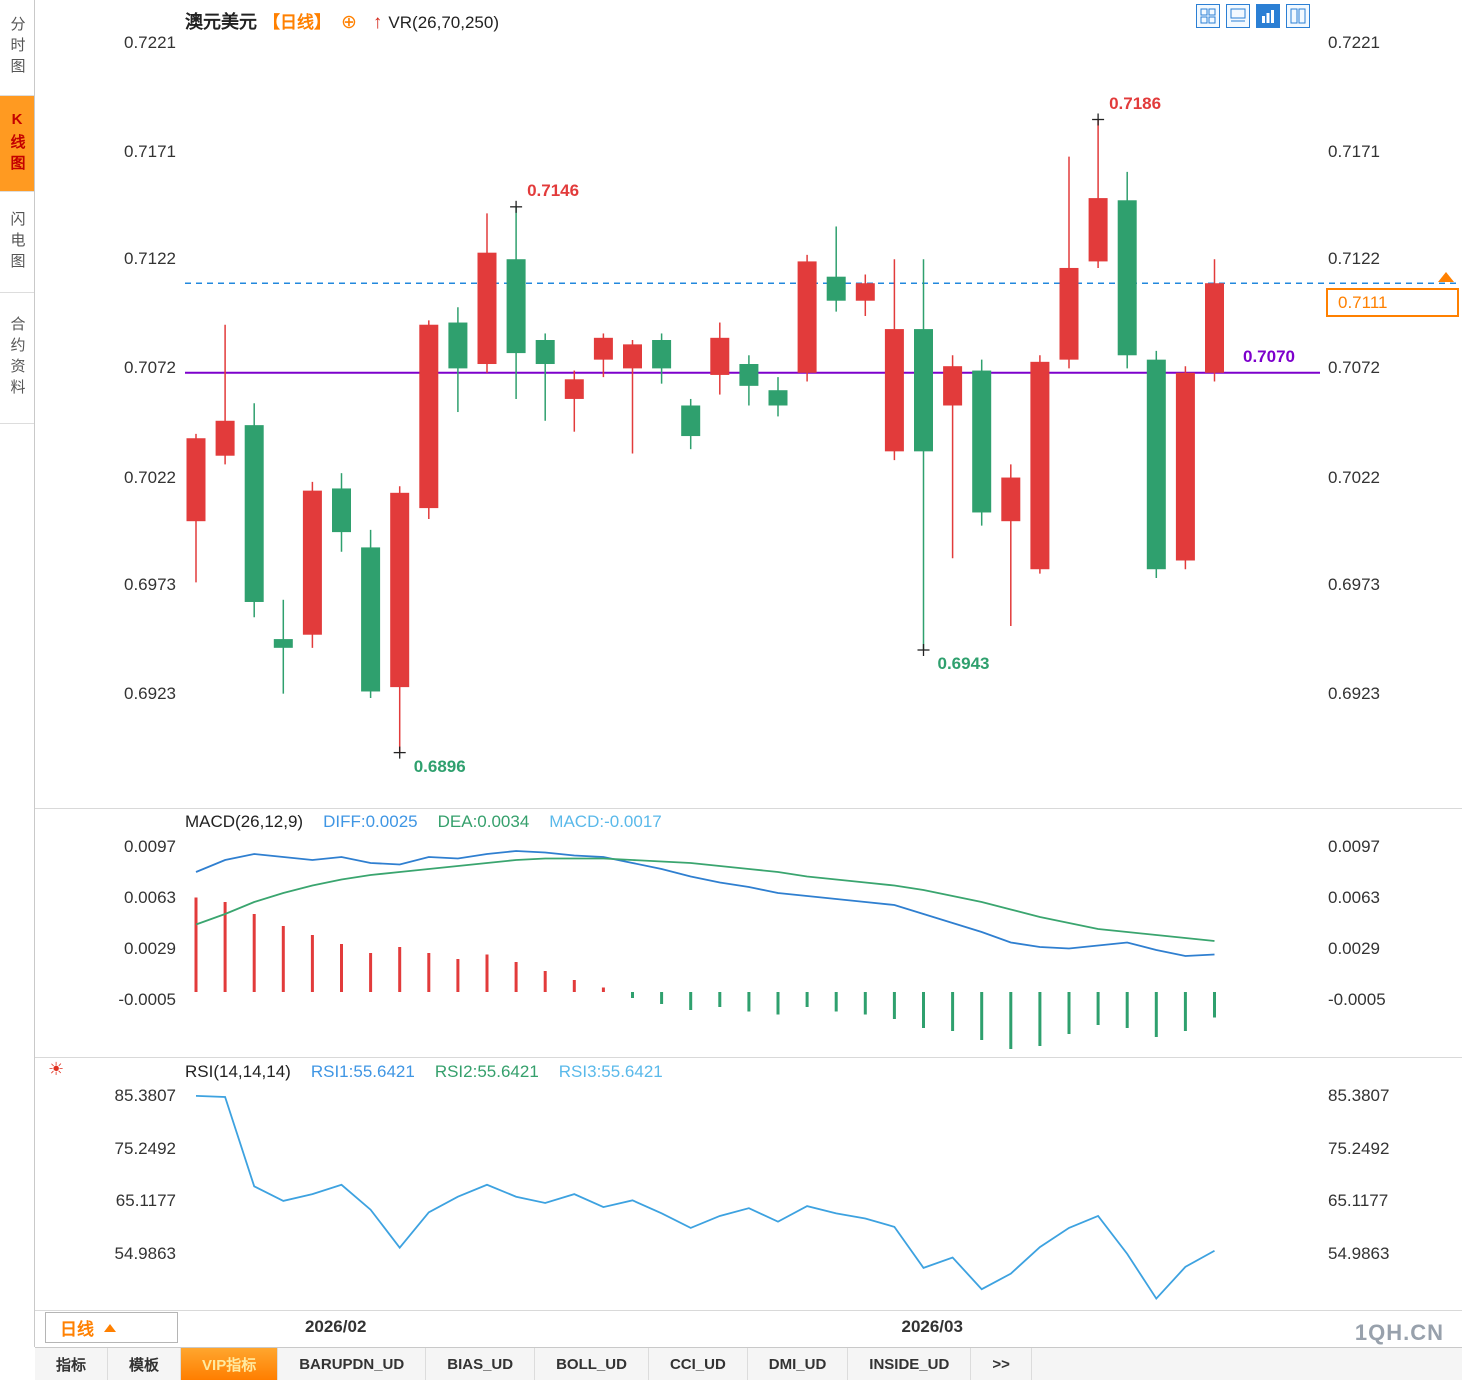  What do you see at coordinates (377, 22) in the screenshot?
I see `up-arrow-icon: ↑` at bounding box center [377, 22].